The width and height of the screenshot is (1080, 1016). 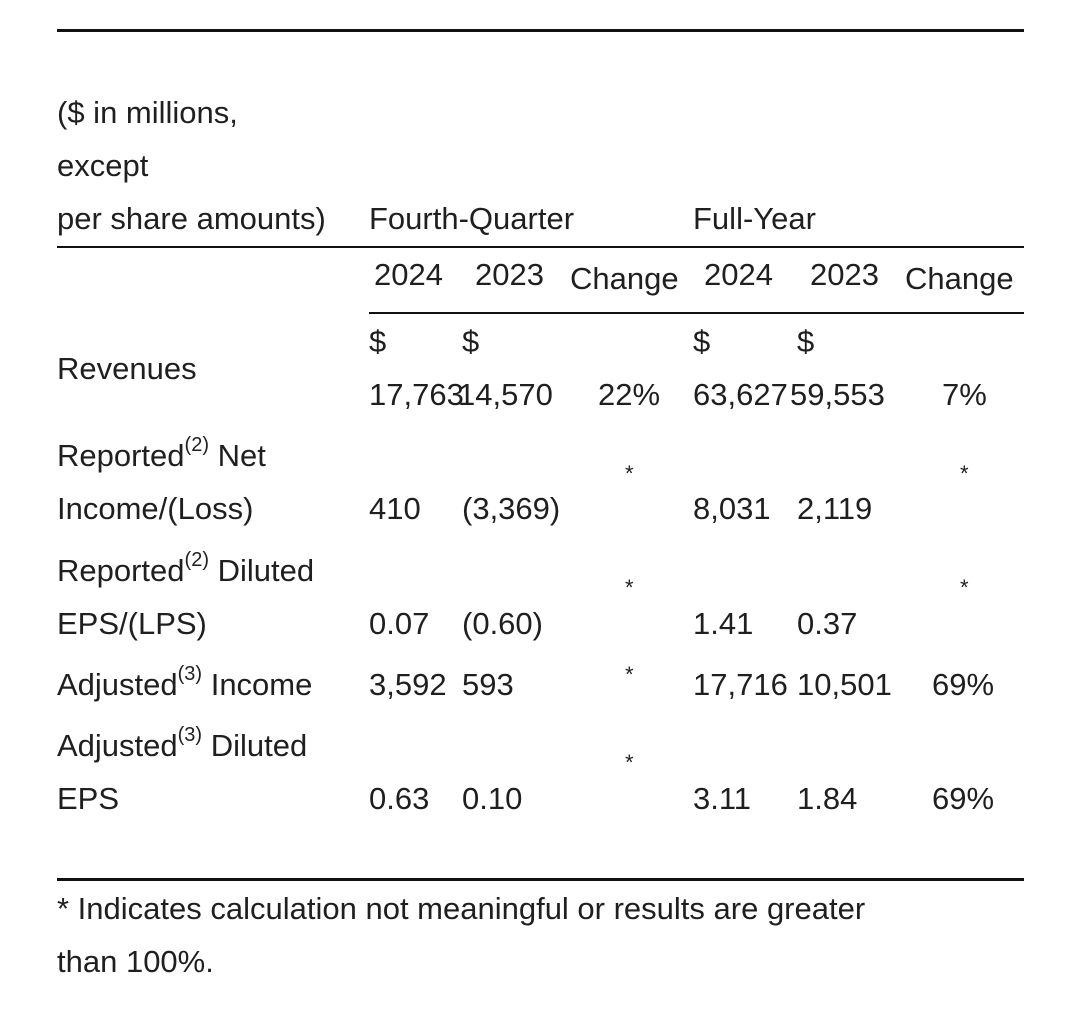 I want to click on row-label-line-2: Income/(Loss), so click(x=155, y=508).